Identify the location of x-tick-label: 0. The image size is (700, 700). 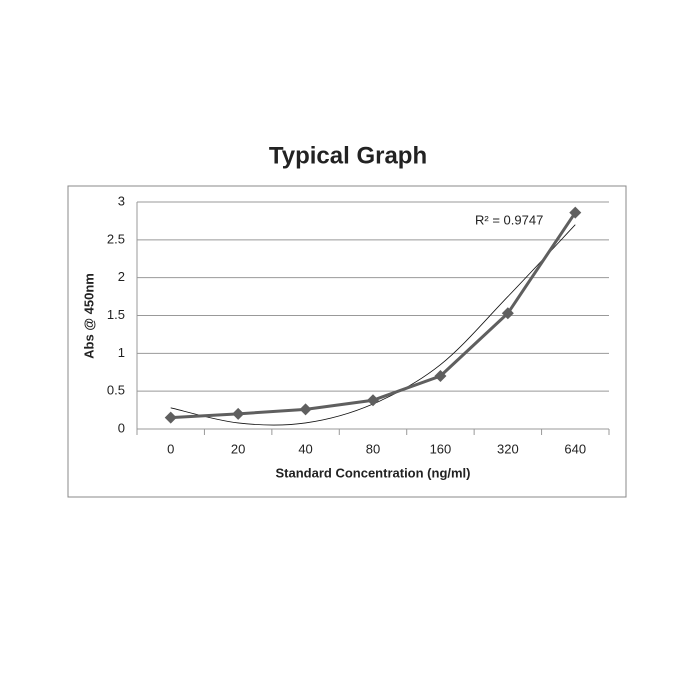
(170, 448).